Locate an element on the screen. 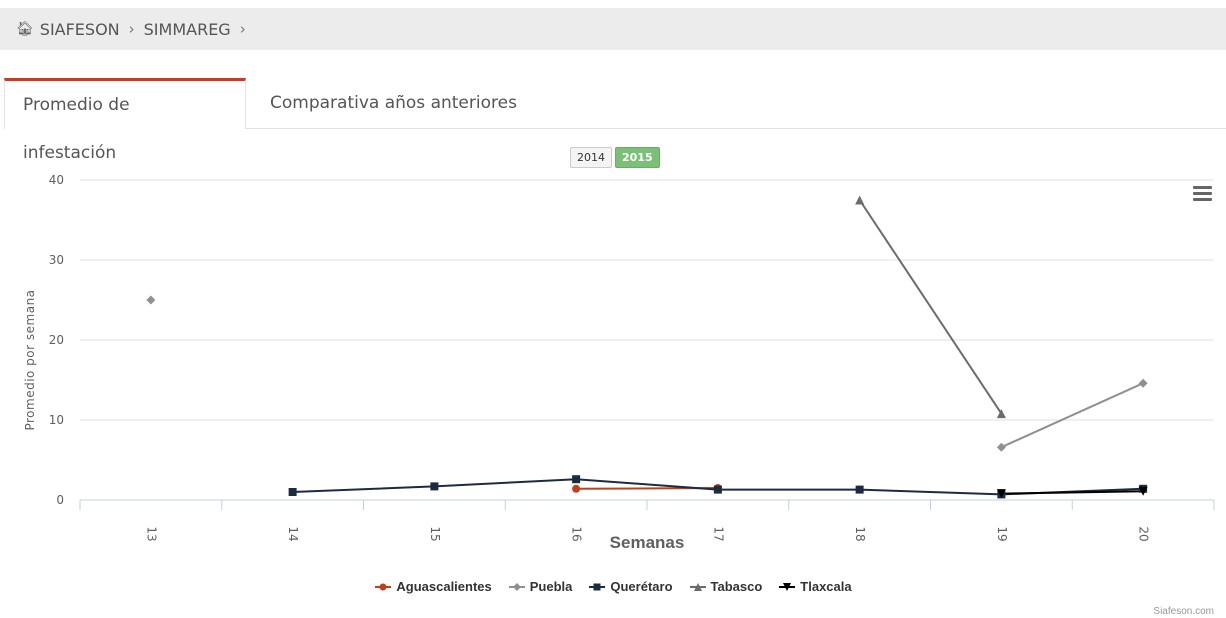 This screenshot has height=618, width=1226. tab-comparativa-anios: Comparativa años anteriores is located at coordinates (393, 103).